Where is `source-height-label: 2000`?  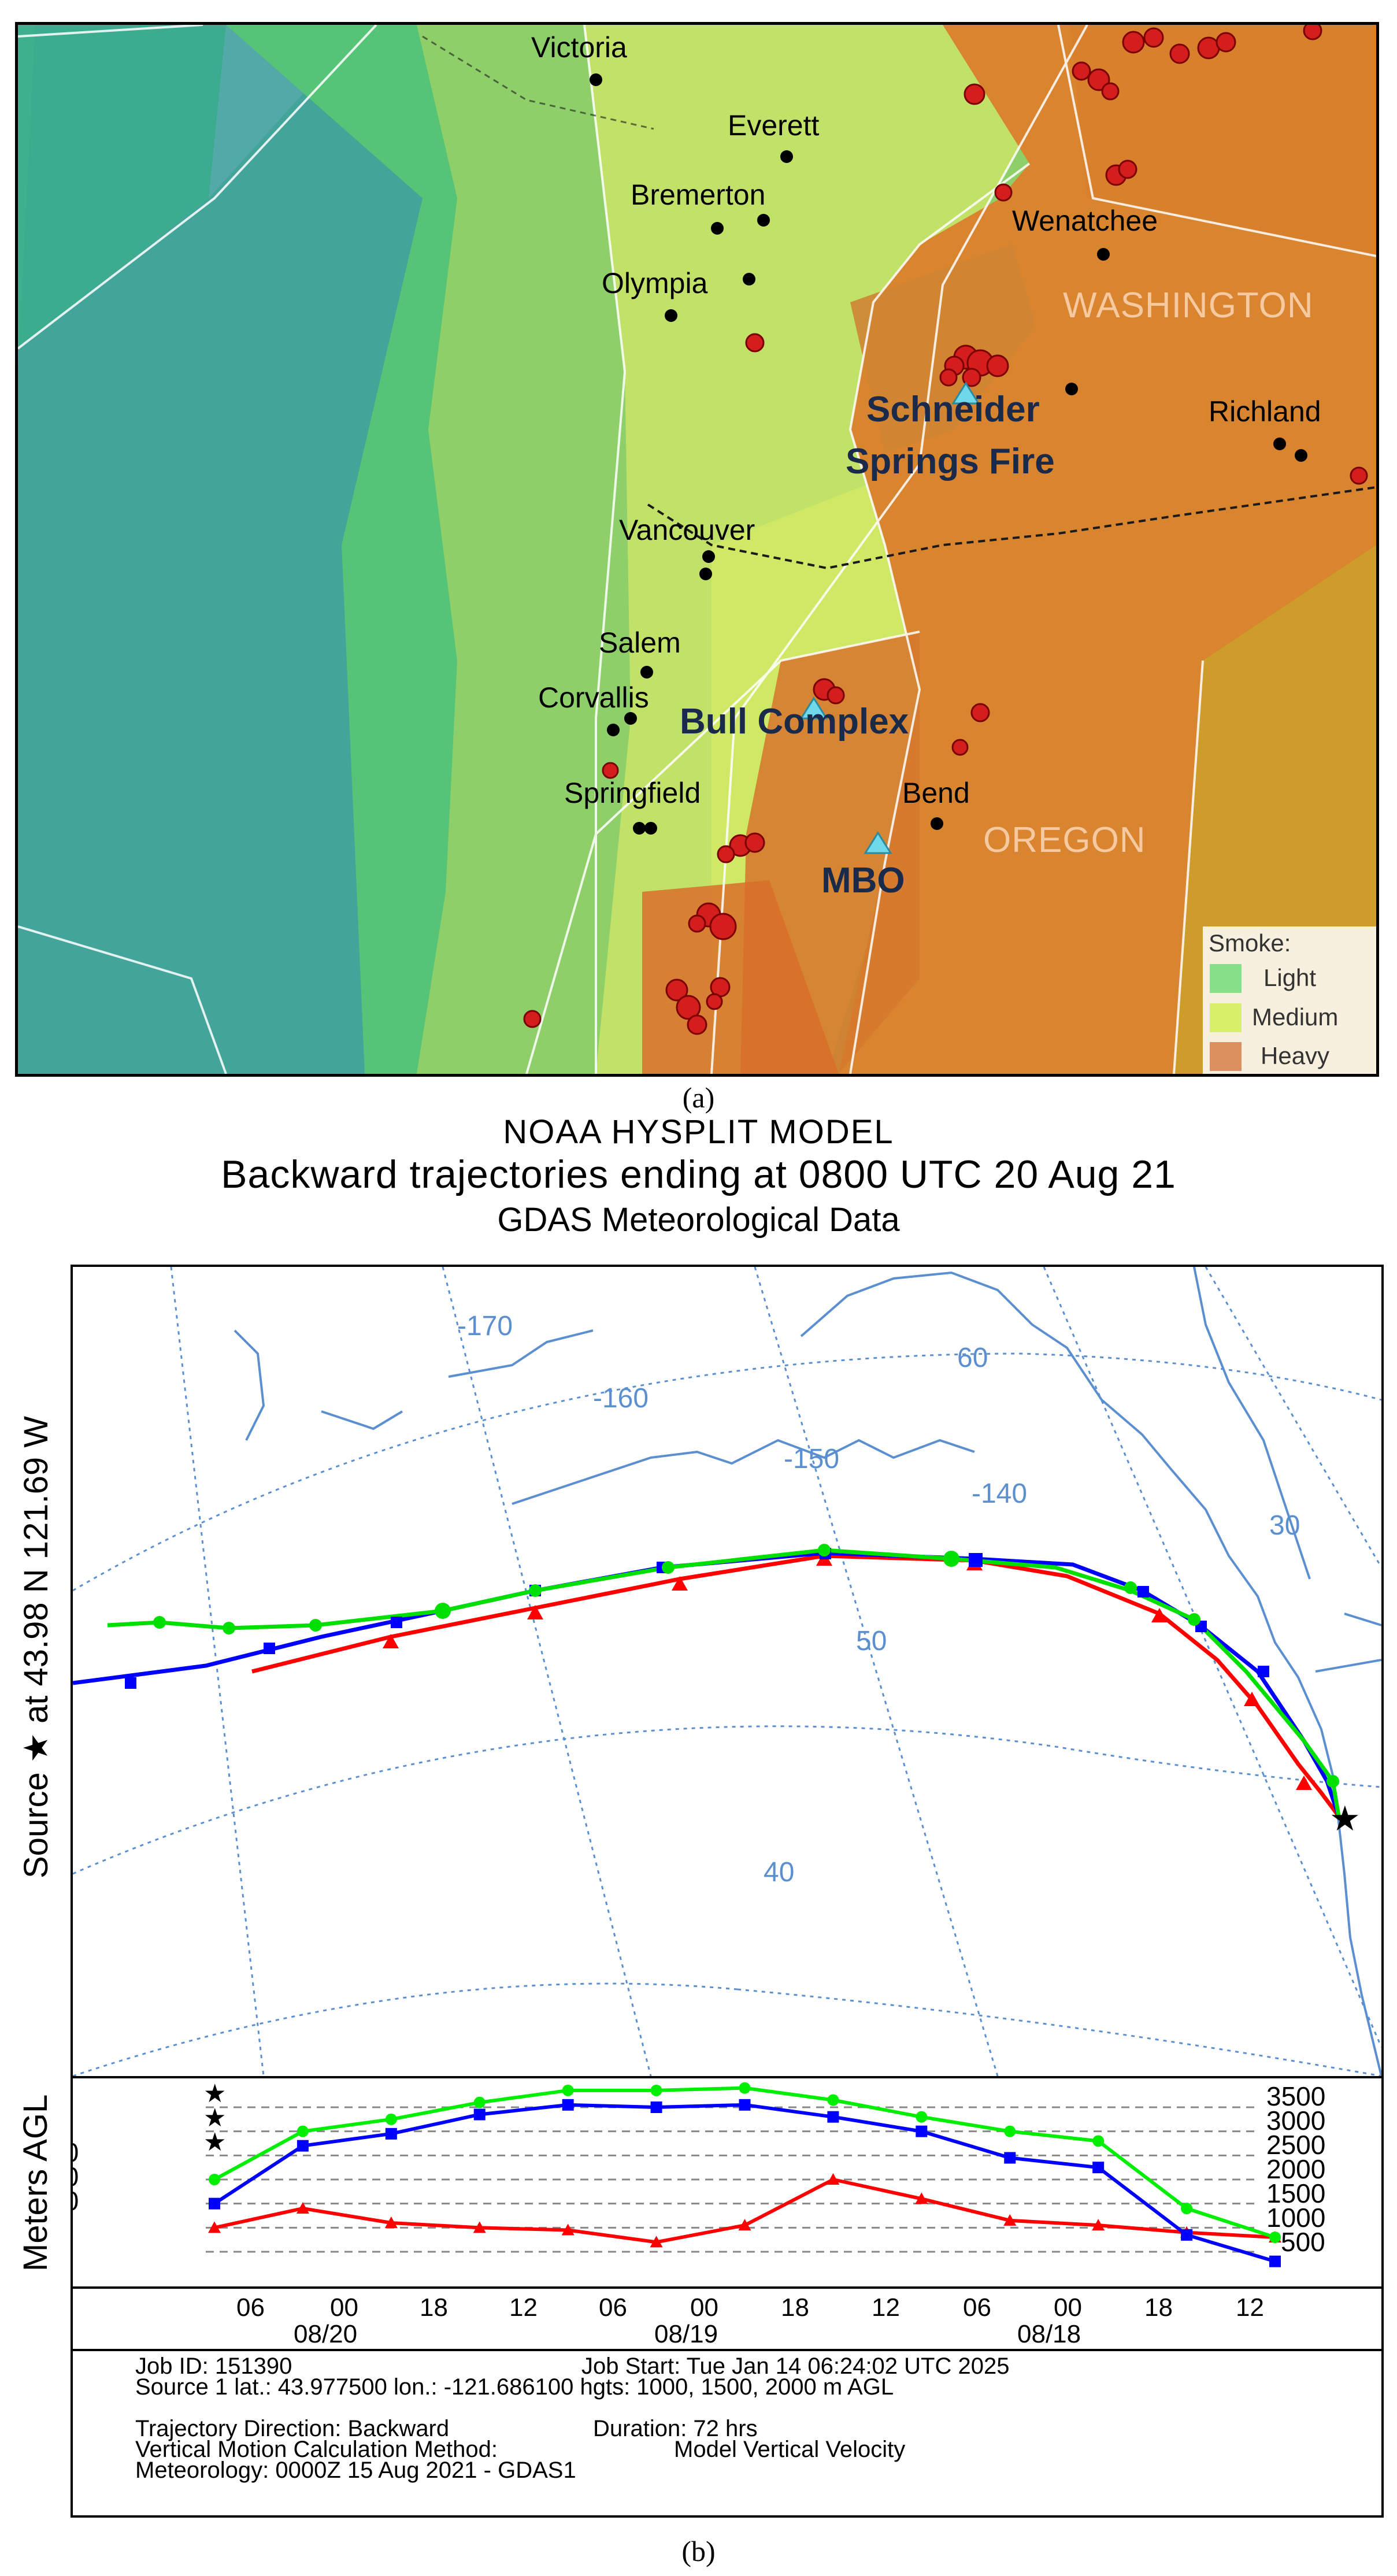 source-height-label: 2000 is located at coordinates (76, 2152).